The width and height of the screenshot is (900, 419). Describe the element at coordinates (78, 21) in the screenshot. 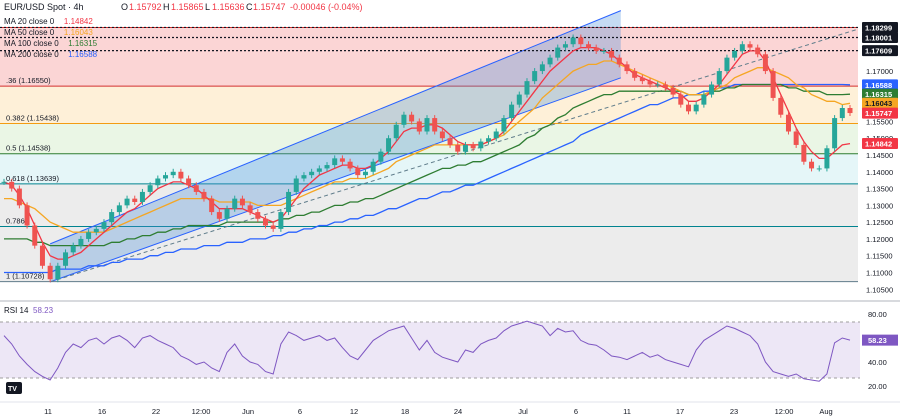

I see `ma-legend-value-0: 1.14842` at that location.